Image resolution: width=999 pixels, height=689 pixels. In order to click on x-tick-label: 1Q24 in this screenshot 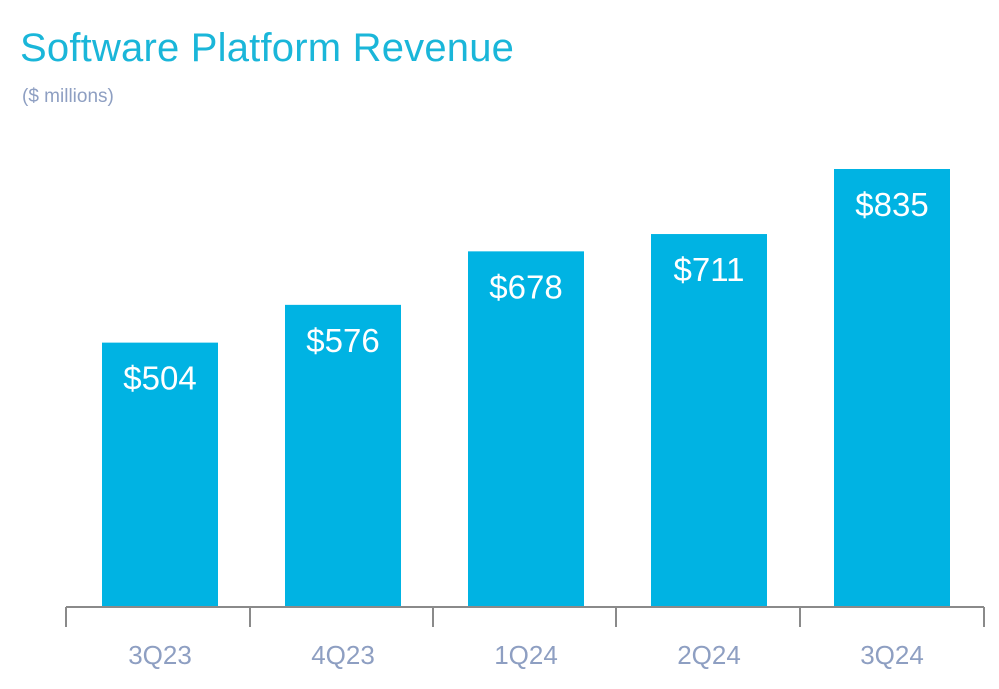, I will do `click(526, 655)`.